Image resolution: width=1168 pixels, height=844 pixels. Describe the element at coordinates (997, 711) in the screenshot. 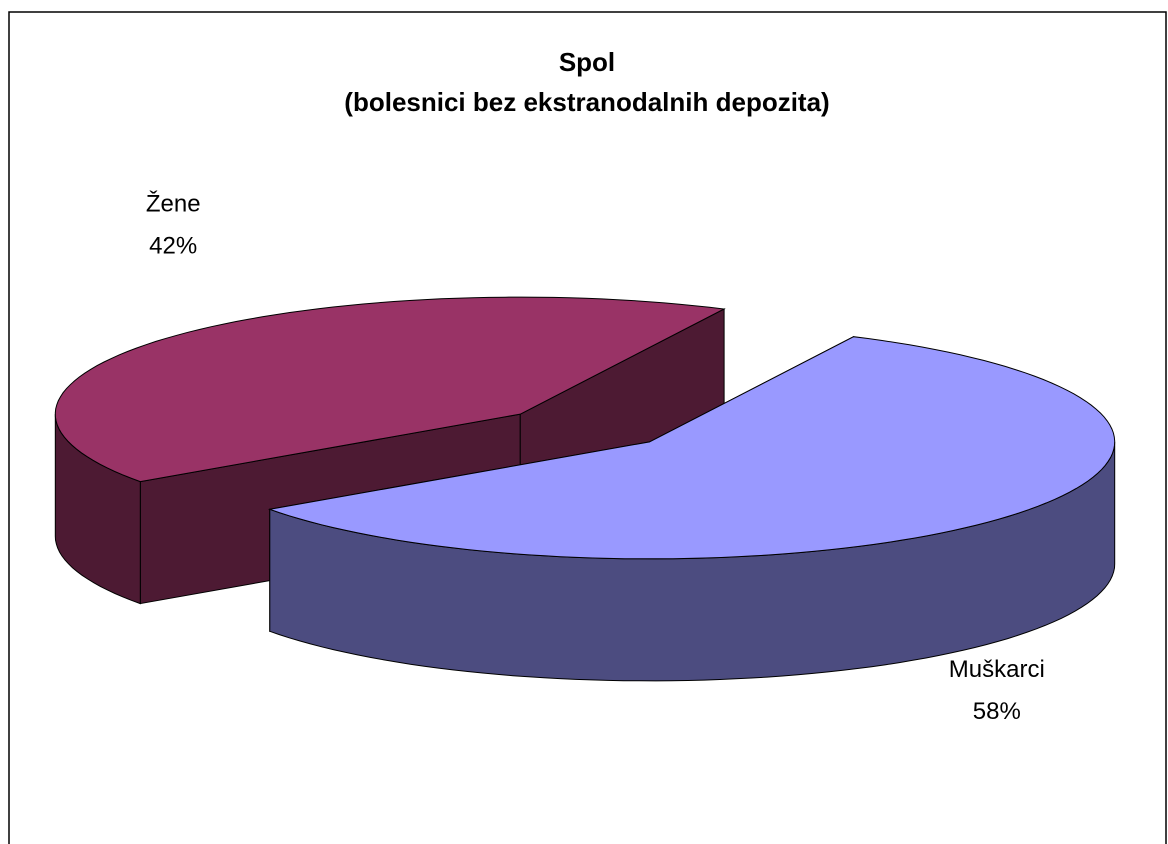

I see `slice-value-label: 58%` at that location.